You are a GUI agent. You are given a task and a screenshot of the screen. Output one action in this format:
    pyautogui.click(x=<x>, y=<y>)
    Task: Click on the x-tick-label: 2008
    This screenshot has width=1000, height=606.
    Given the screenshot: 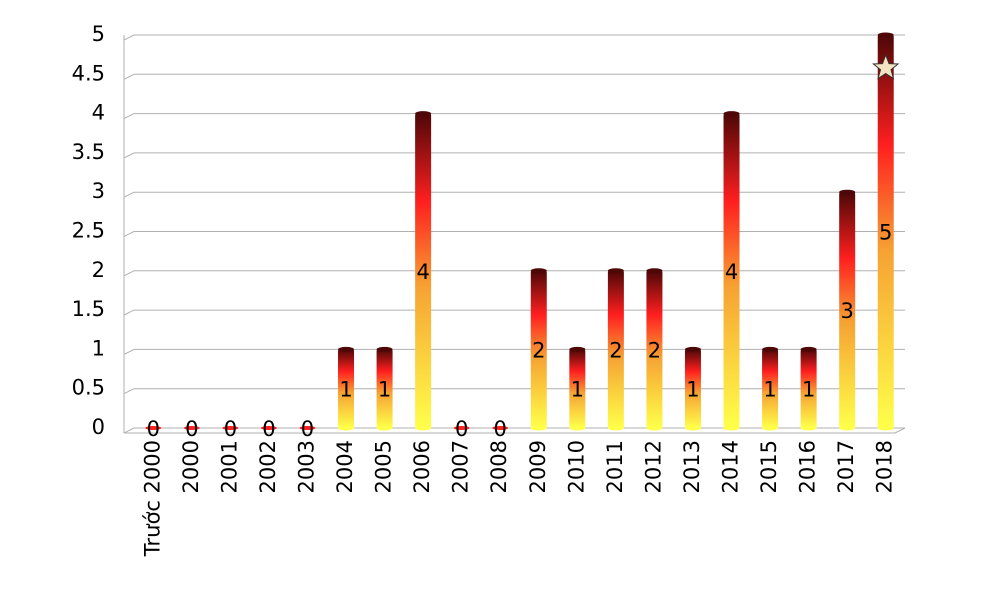 What is the action you would take?
    pyautogui.click(x=499, y=466)
    